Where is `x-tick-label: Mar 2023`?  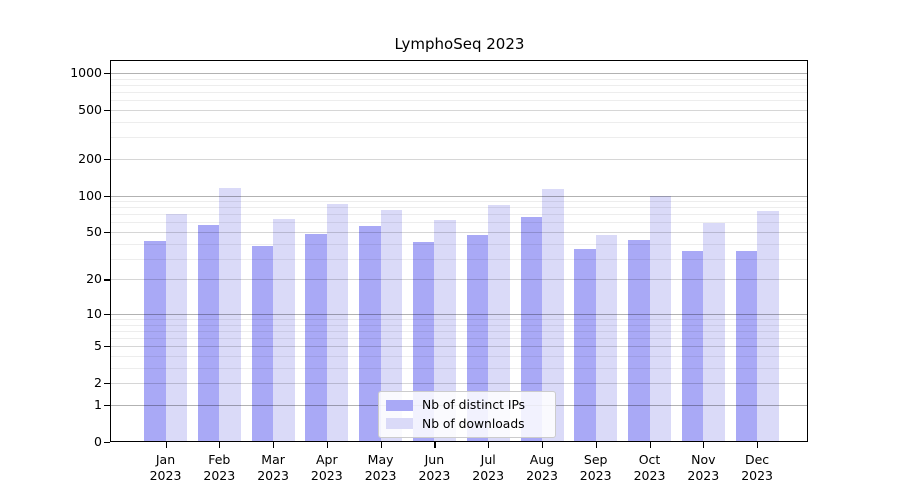 x-tick-label: Mar 2023 is located at coordinates (273, 468).